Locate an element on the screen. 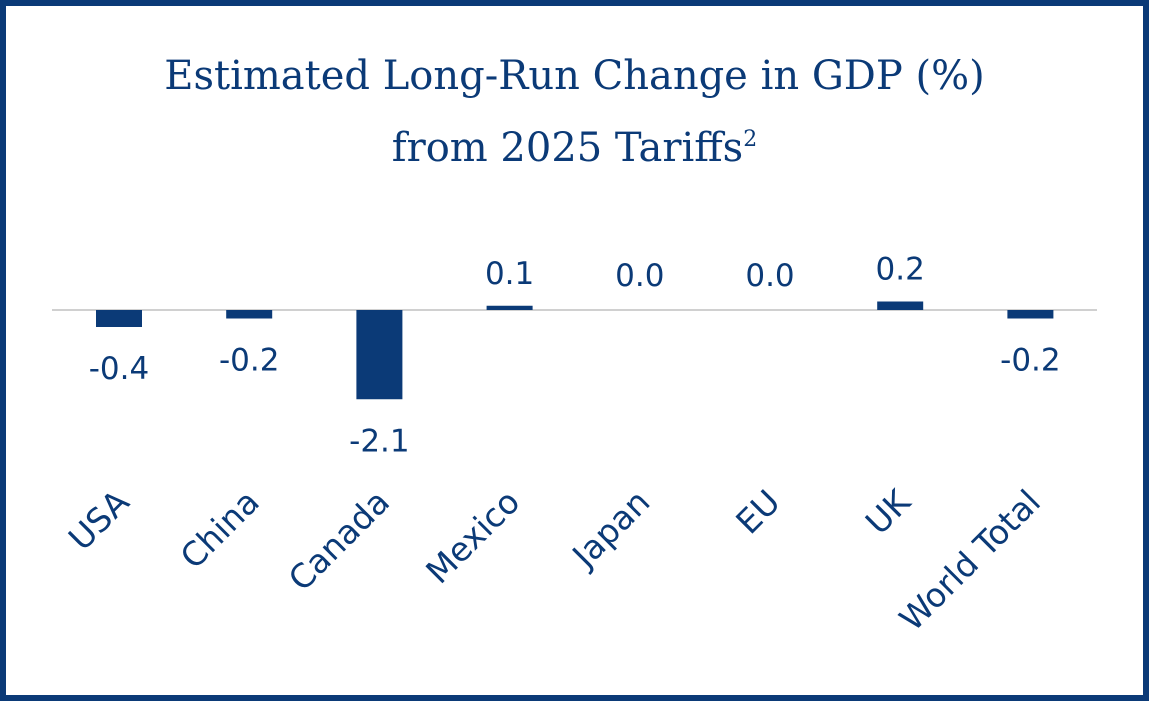 This screenshot has width=1149, height=701. chart-title-line1: Estimated Long-Run Change in GDP (%) is located at coordinates (574, 76).